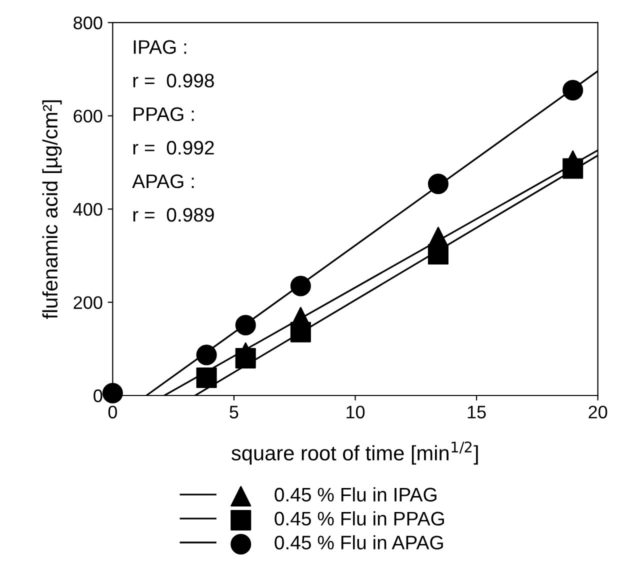  I want to click on legend-label: 0.45 % Flu in PPAG, so click(359, 518).